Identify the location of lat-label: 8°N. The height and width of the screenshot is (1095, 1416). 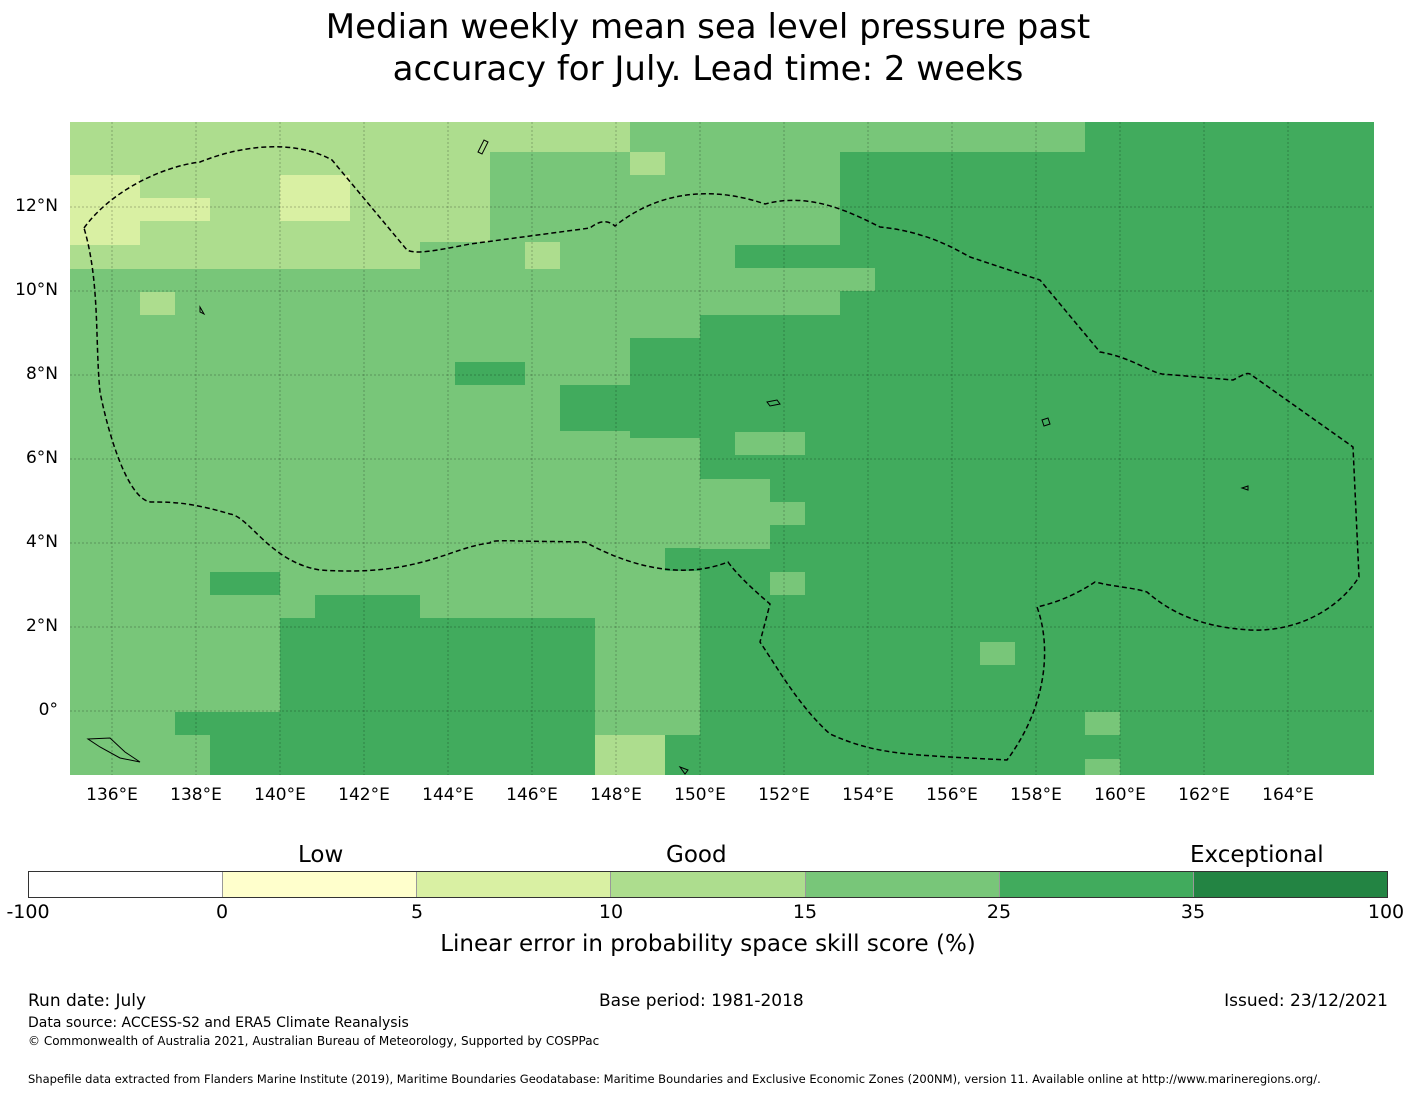
(41, 374).